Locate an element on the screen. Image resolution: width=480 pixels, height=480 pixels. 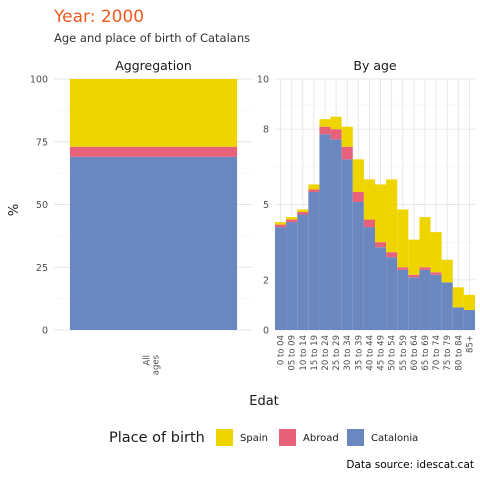
x-tick-label: 85+ is located at coordinates (470, 344).